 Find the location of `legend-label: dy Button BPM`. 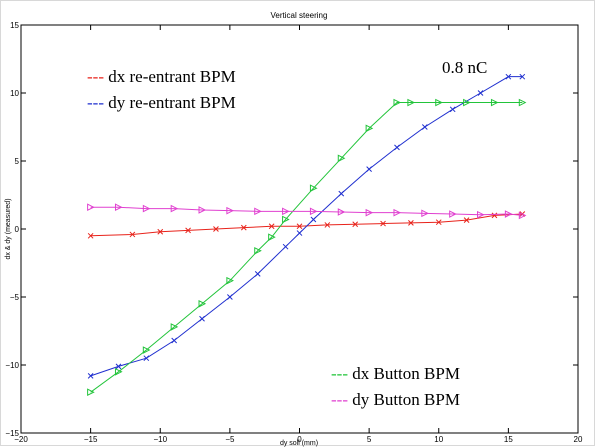

legend-label: dy Button BPM is located at coordinates (406, 399).